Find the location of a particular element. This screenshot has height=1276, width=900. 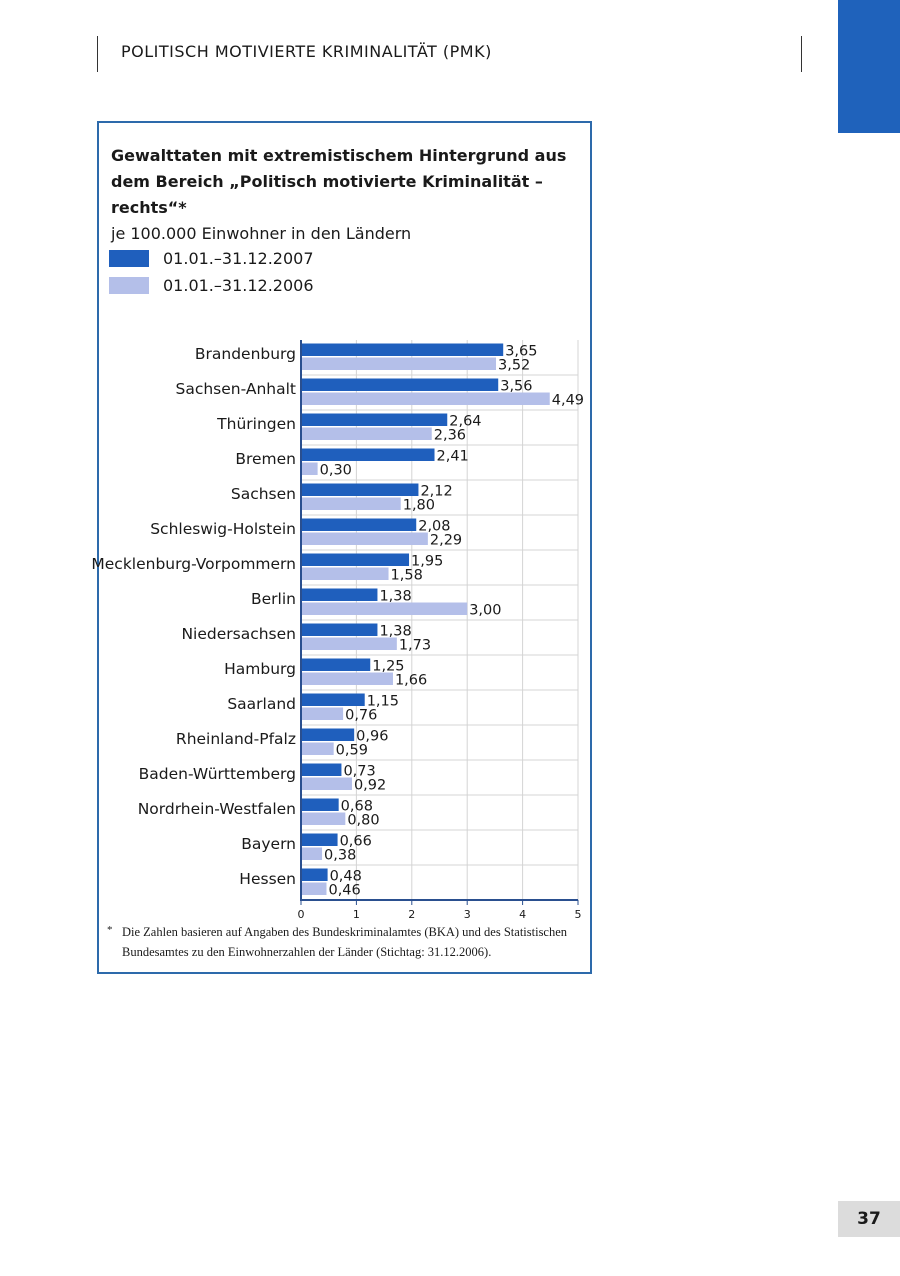

value-label-2007: 0,66 is located at coordinates (356, 842).